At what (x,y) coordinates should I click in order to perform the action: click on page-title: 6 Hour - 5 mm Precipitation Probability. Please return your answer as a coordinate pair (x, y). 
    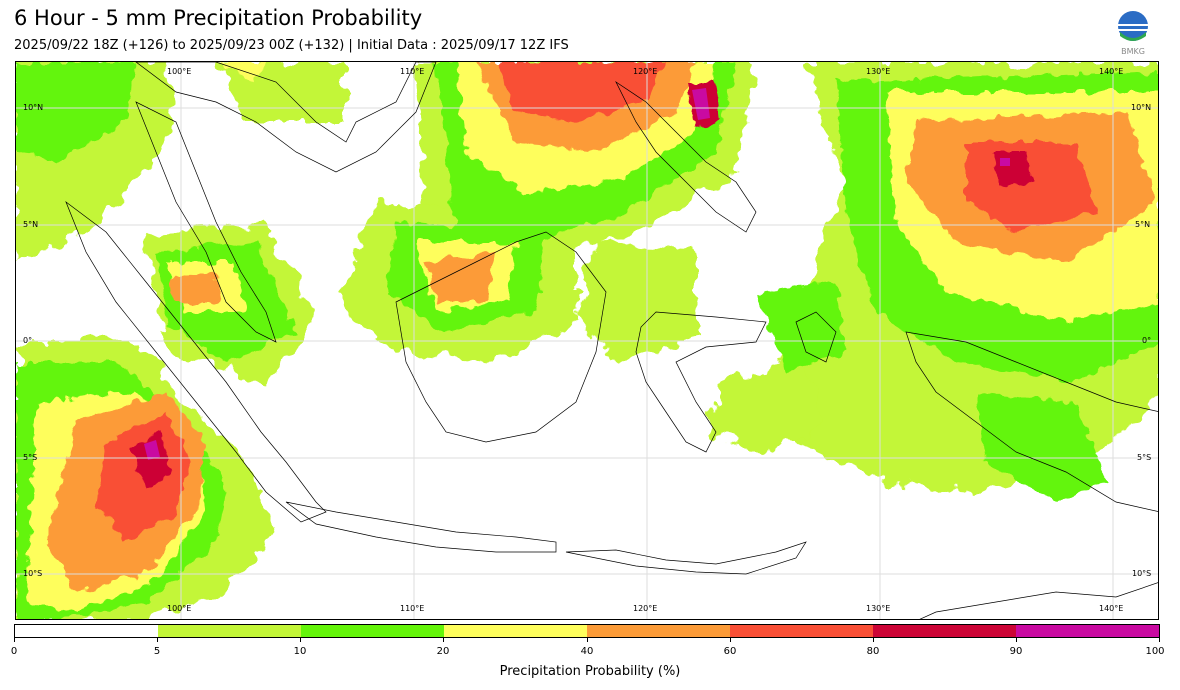
    Looking at the image, I should click on (218, 18).